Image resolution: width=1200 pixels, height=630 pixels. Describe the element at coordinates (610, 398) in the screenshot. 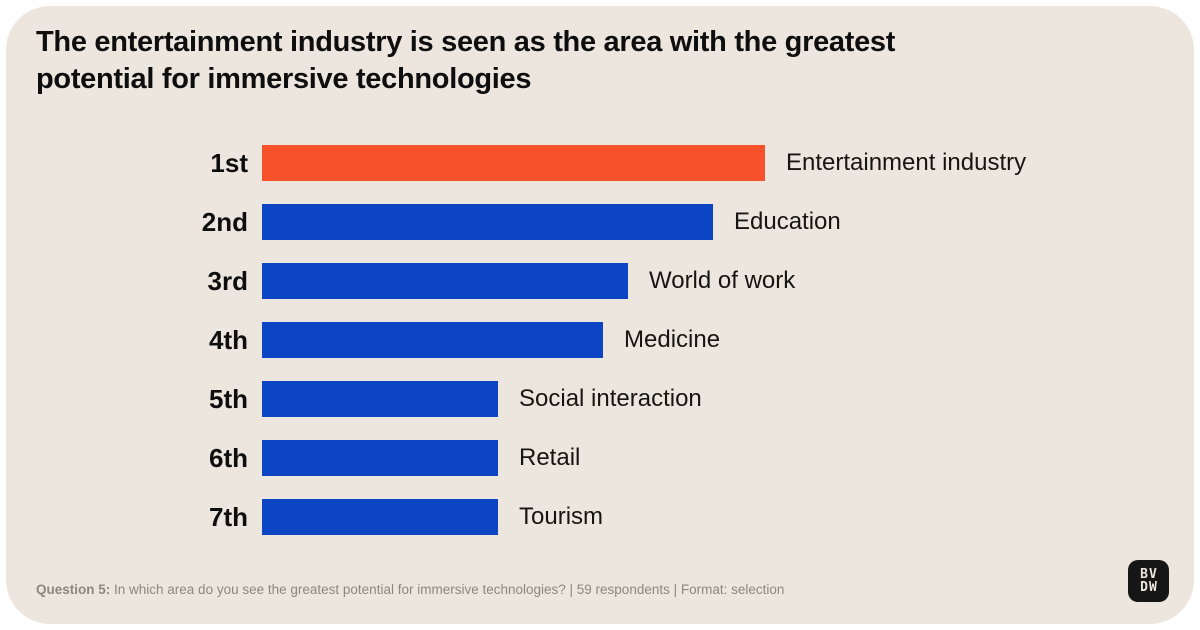

I see `category-label: Social interaction` at that location.